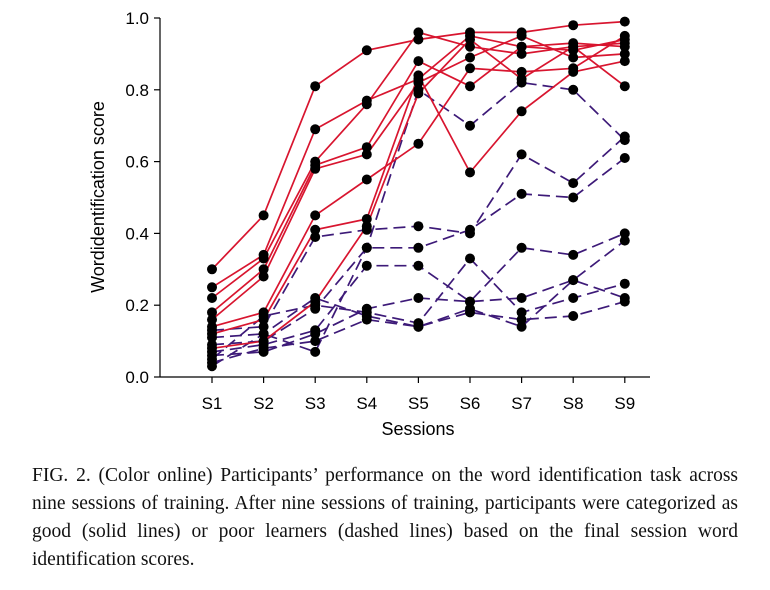 This screenshot has width=770, height=590. What do you see at coordinates (137, 377) in the screenshot?
I see `y-tick-label: 0.0` at bounding box center [137, 377].